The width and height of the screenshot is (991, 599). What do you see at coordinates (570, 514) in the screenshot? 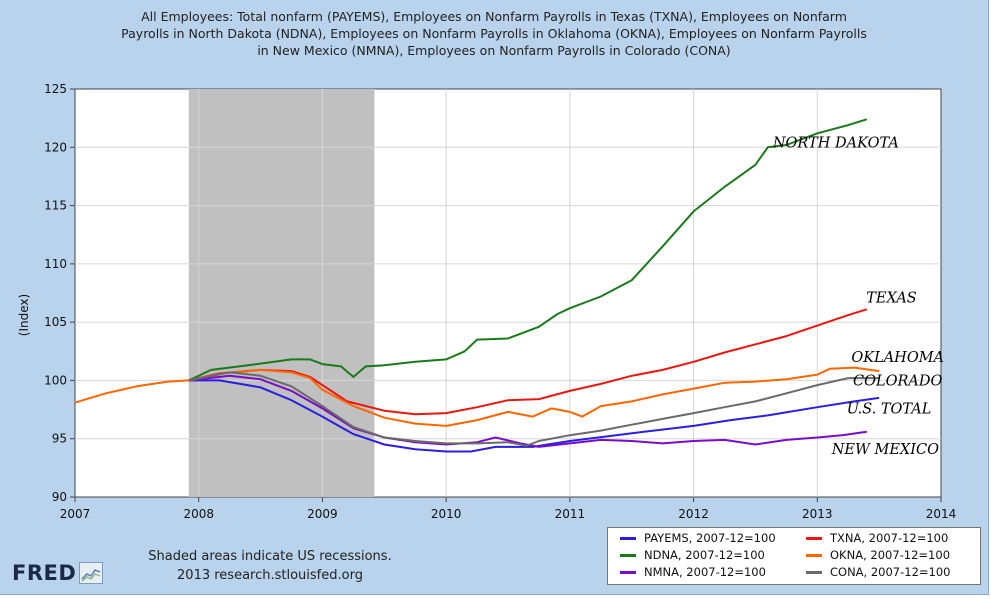
I see `x-tick-label: 2011` at bounding box center [570, 514].